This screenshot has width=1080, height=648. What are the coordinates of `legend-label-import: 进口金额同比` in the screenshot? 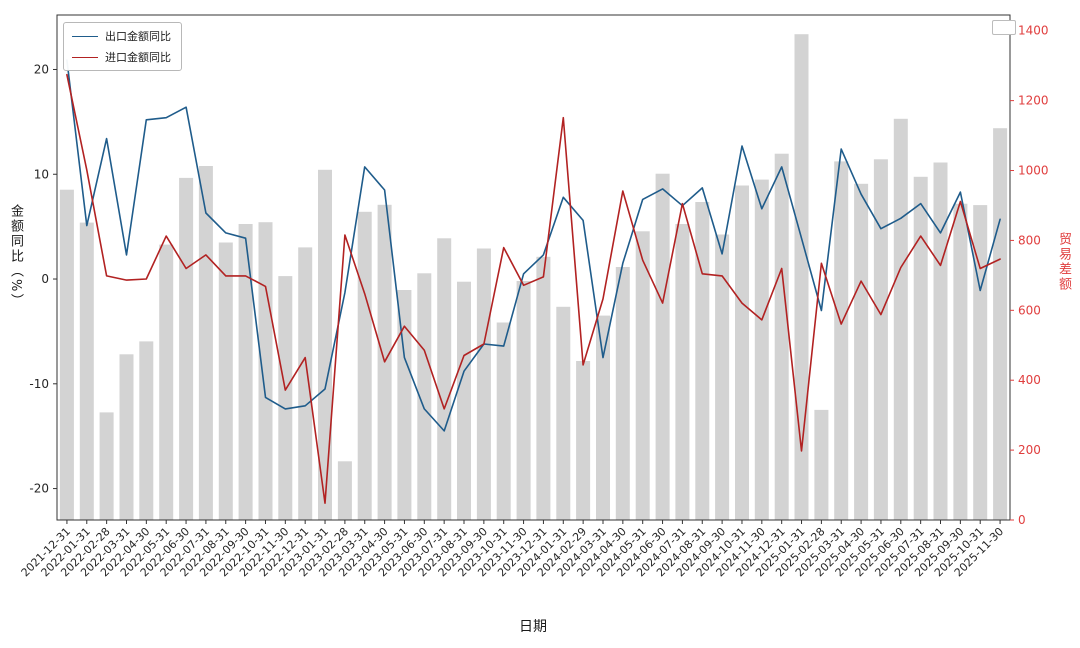 It's located at (138, 57).